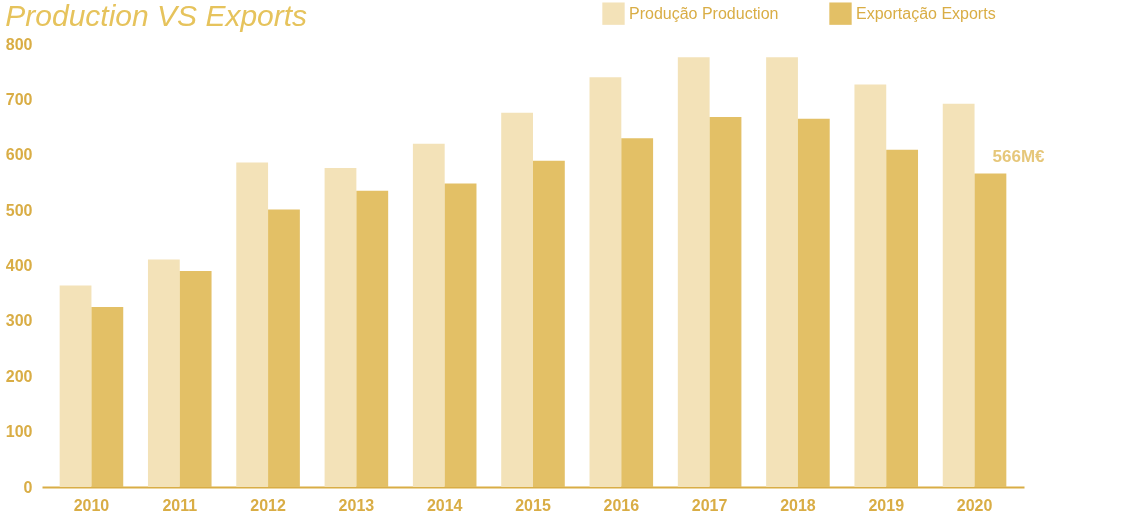  I want to click on y-tick-label: 600, so click(19, 155).